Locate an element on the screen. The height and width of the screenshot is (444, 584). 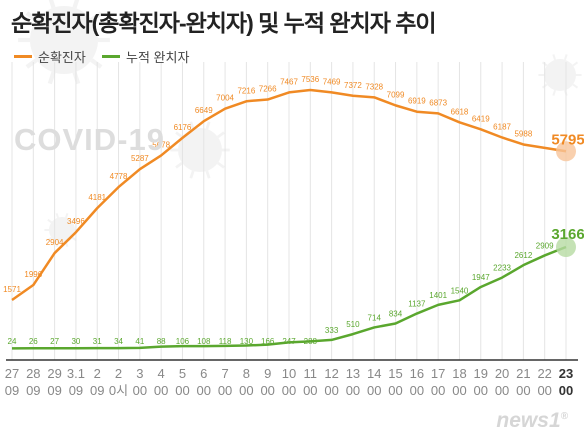
data-label-recovered: 510 is located at coordinates (353, 324).